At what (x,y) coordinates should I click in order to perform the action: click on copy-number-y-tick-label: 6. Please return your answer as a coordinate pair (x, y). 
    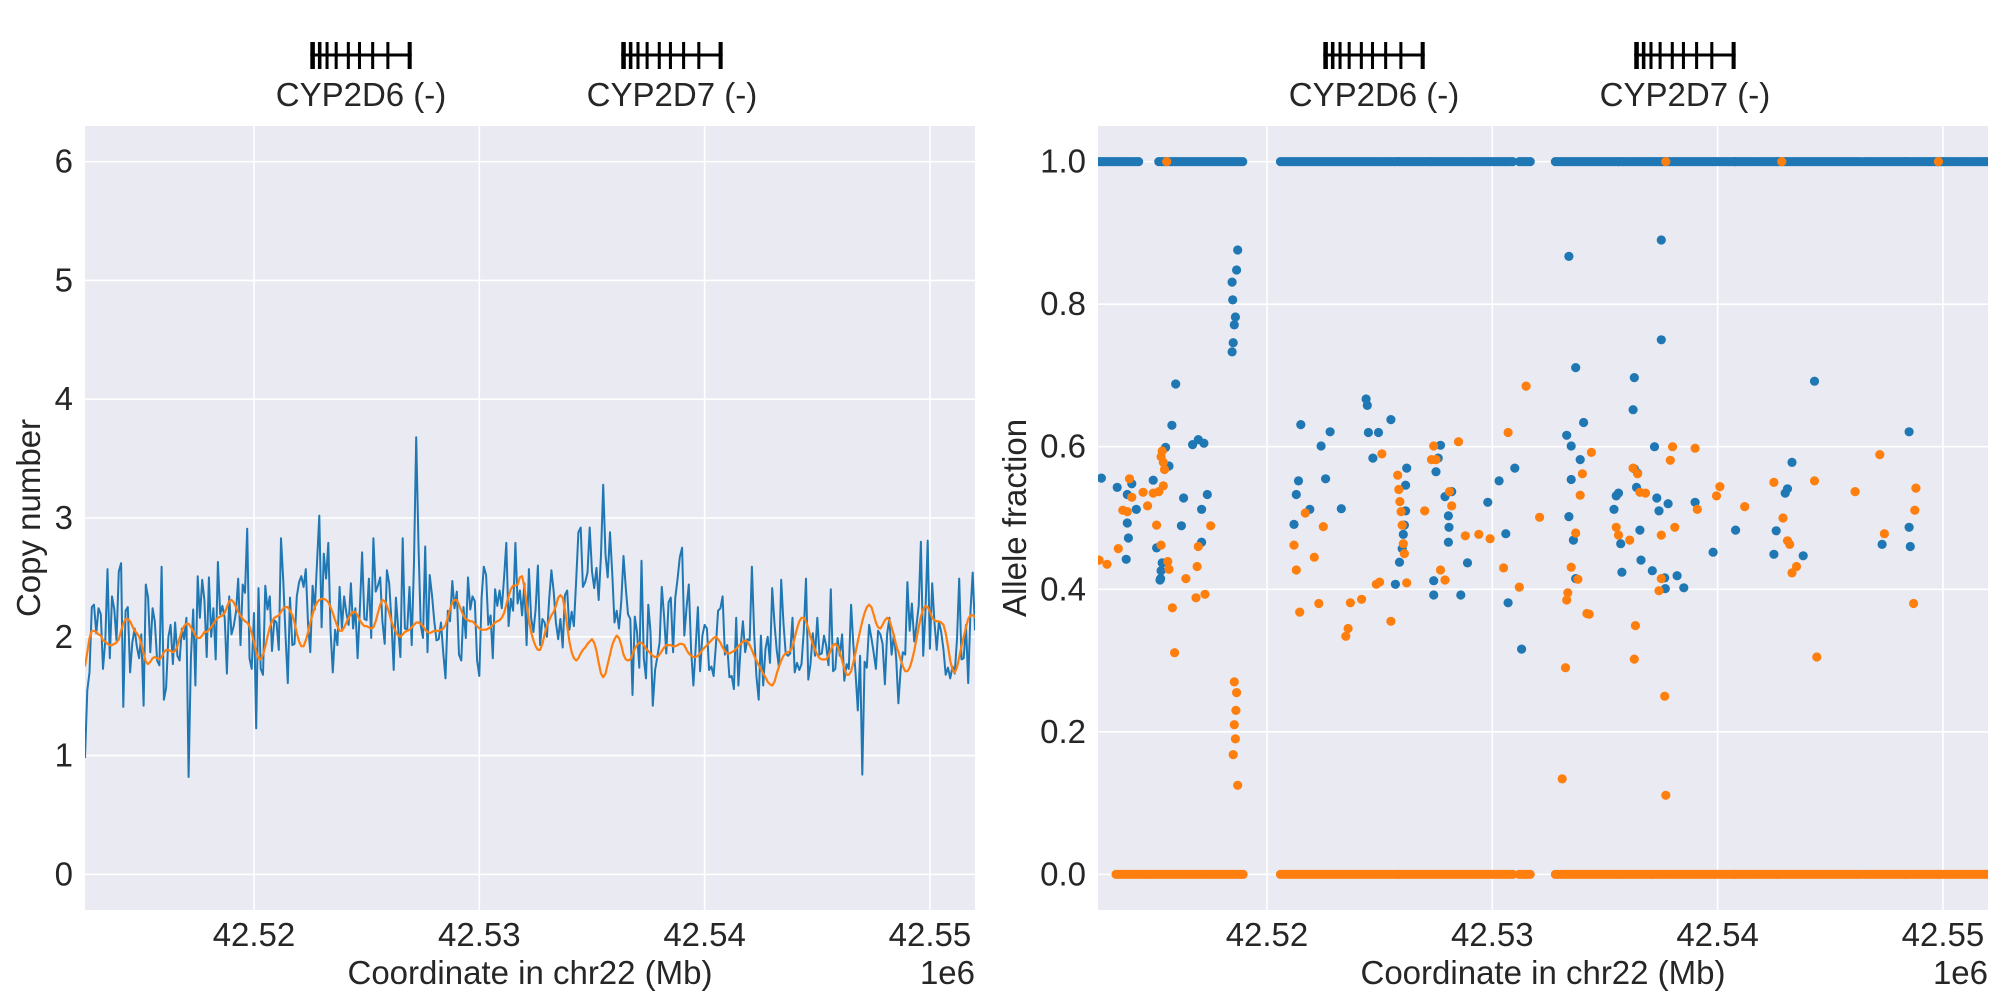
    Looking at the image, I should click on (64, 161).